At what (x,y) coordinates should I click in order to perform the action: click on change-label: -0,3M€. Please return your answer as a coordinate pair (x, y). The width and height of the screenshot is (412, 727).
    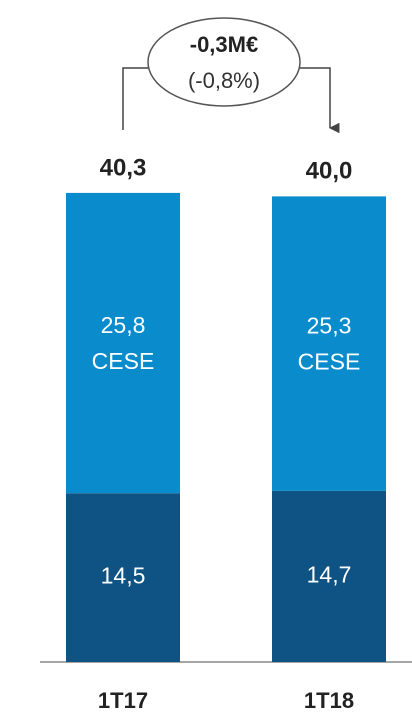
    Looking at the image, I should click on (224, 44).